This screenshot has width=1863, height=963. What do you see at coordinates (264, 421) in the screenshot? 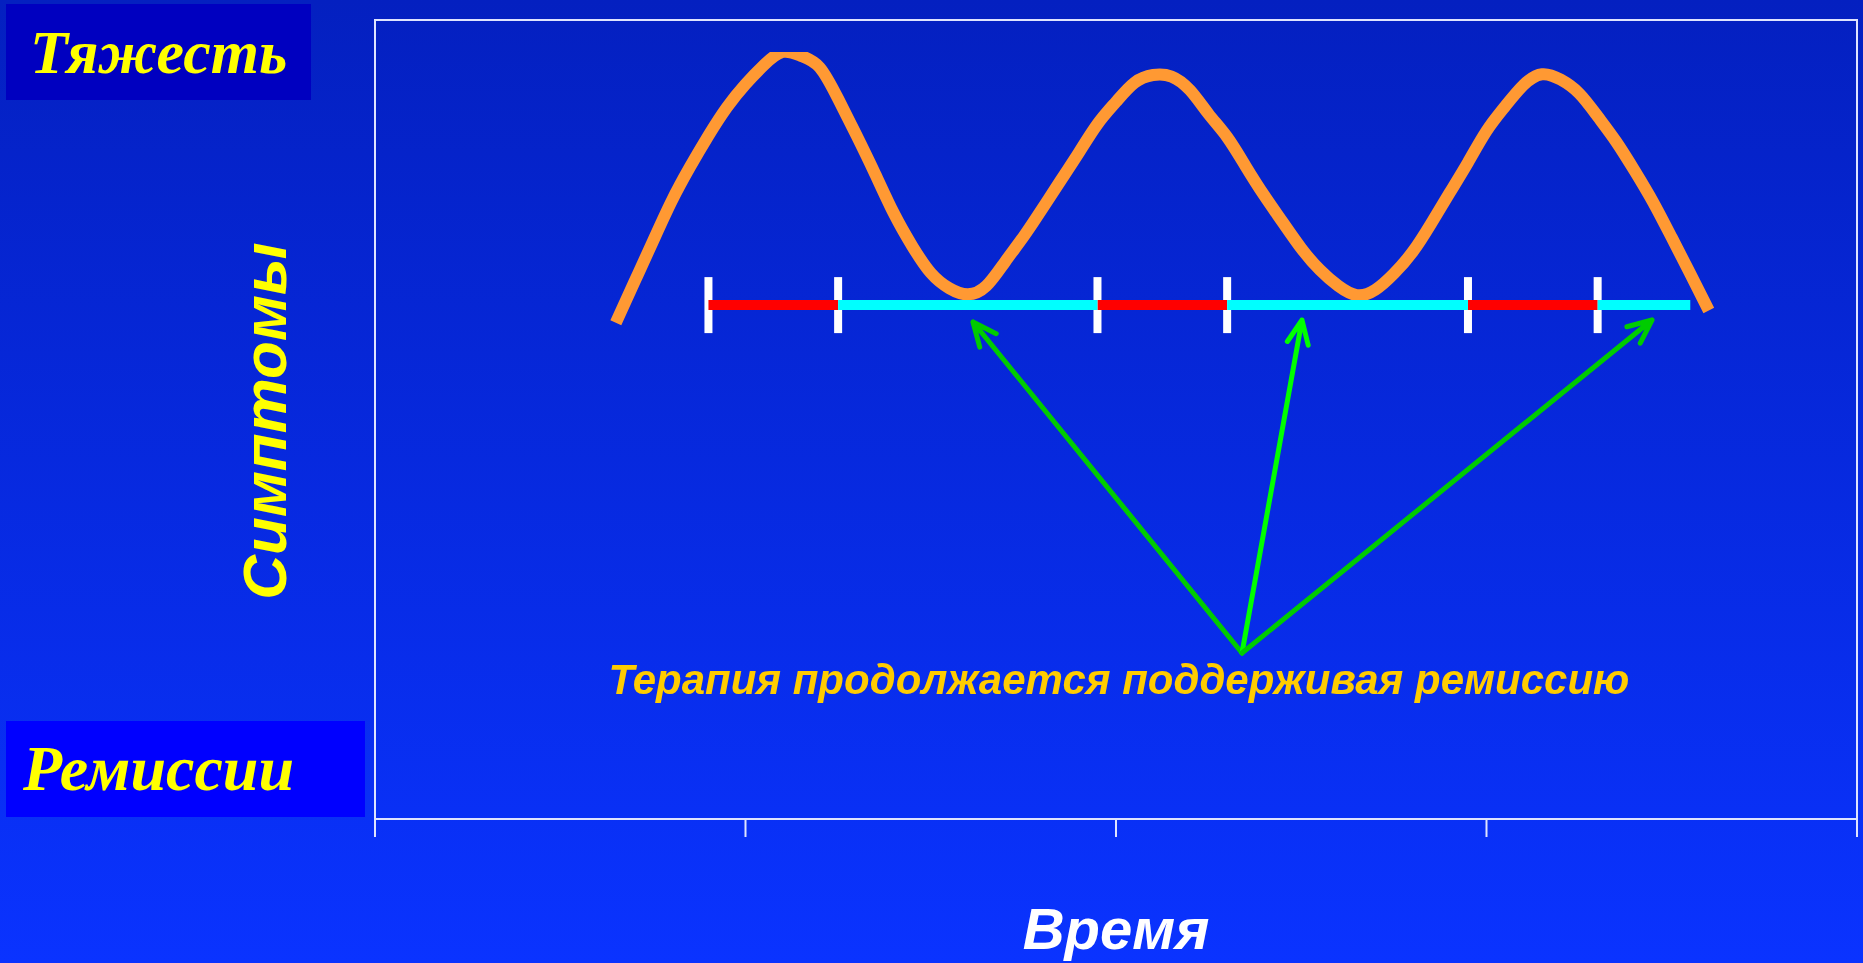
I see `y-axis-title: Симптомы` at bounding box center [264, 421].